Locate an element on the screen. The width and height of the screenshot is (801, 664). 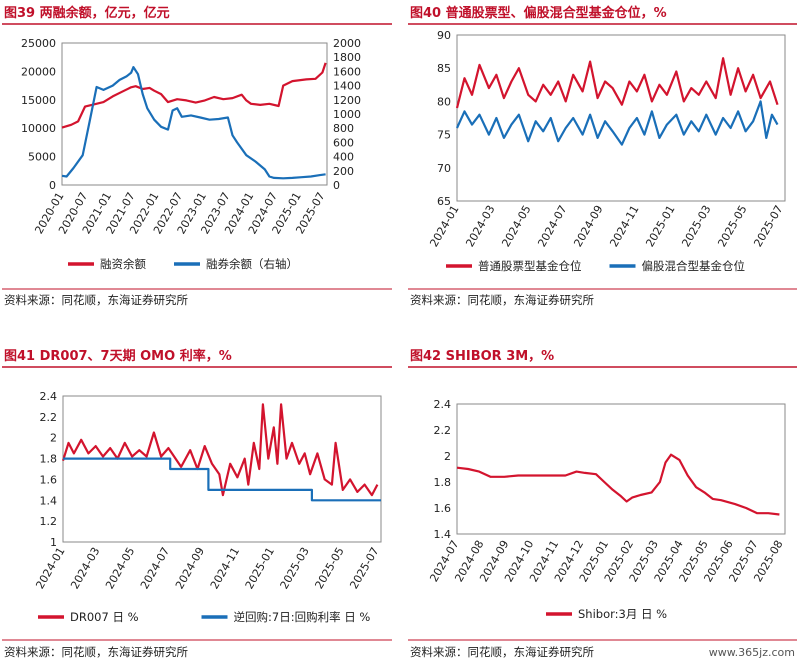
y-tick-label: 65 is located at coordinates (444, 201).